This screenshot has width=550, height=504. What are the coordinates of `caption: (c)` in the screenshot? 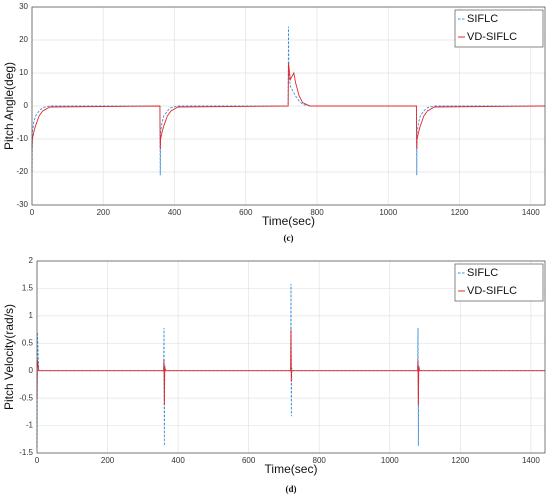 It's located at (289, 238).